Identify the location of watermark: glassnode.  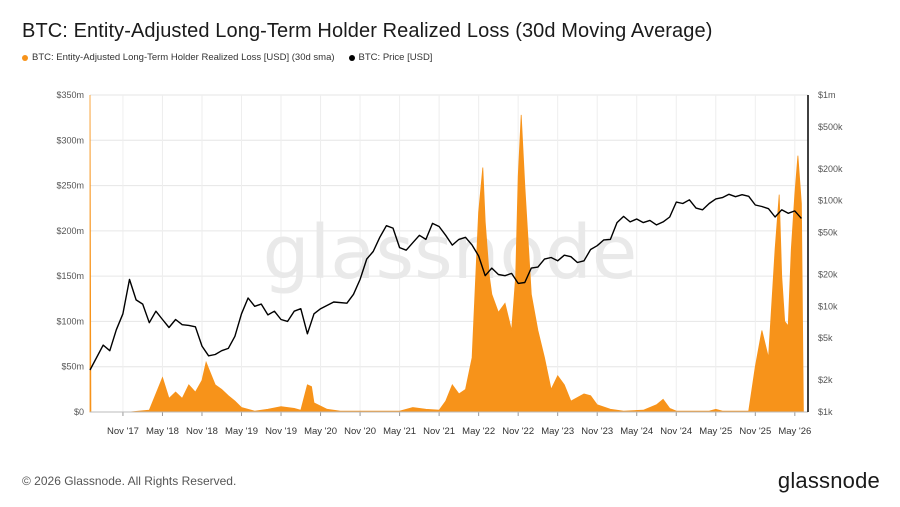
(450, 253).